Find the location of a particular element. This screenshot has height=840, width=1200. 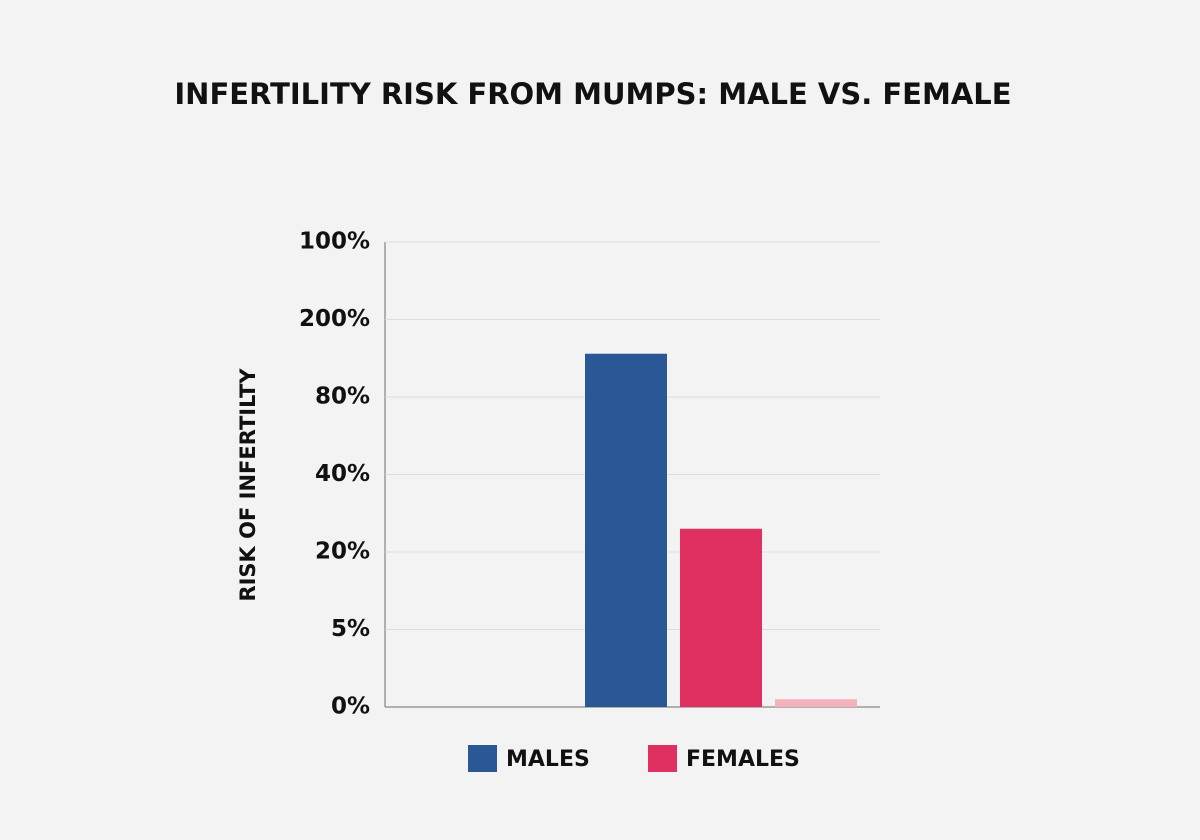

y-tick-label: 200% is located at coordinates (334, 319).